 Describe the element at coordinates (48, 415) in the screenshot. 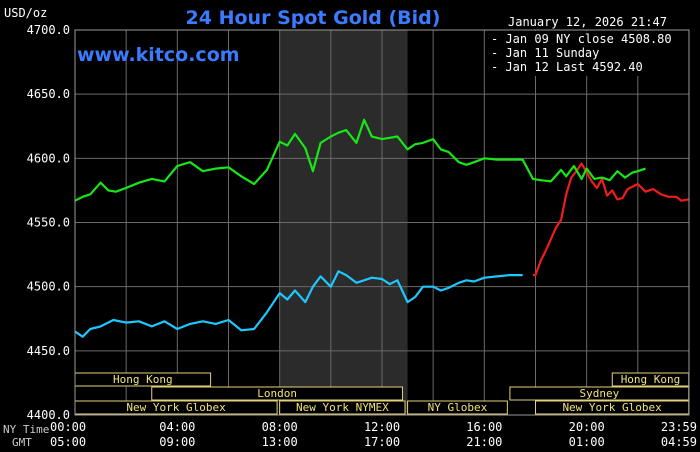

I see `y-tick-label: 4400.0` at that location.